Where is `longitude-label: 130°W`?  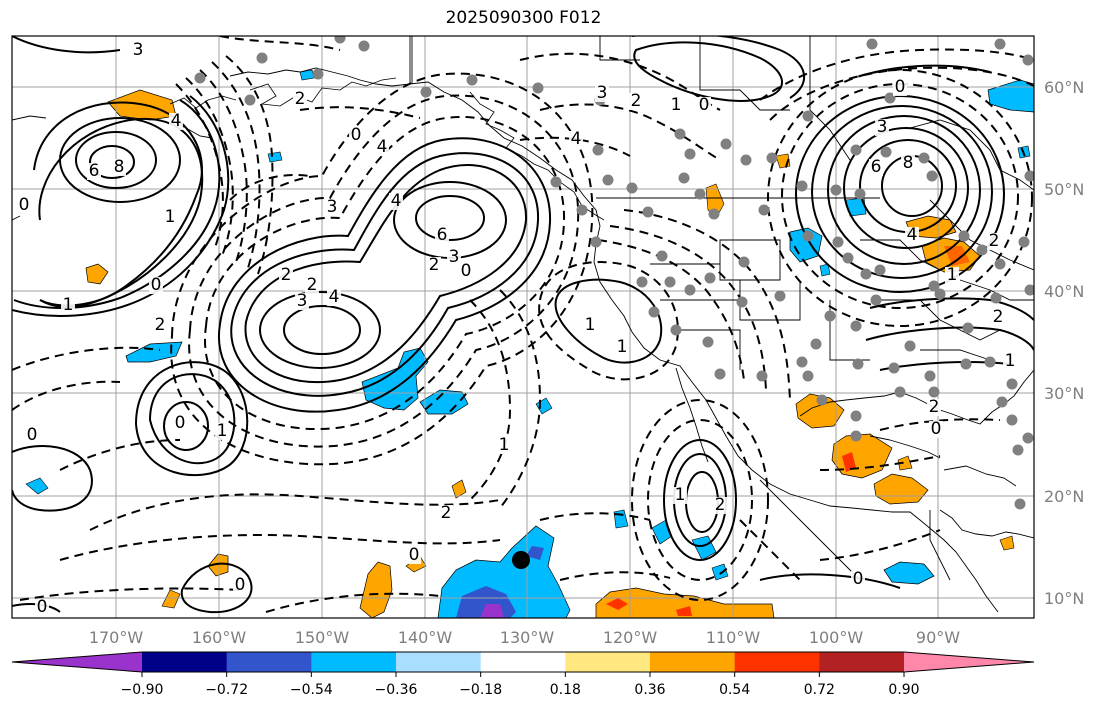
longitude-label: 130°W is located at coordinates (527, 637).